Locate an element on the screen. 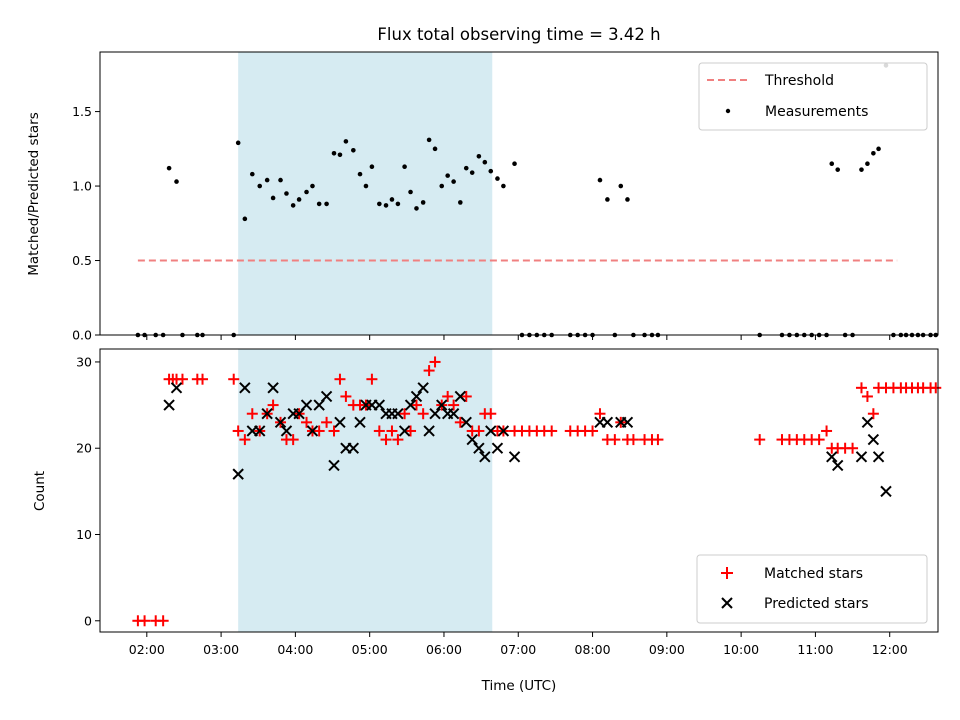  count-y-ticks: 0 10 20 30 is located at coordinates (88, 491).